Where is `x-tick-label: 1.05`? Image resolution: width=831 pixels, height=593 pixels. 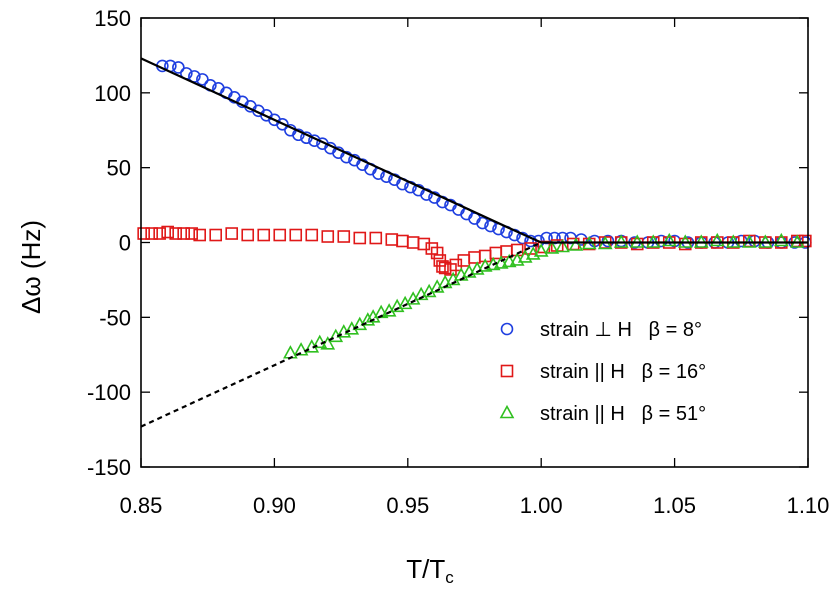
x-tick-label: 1.05 is located at coordinates (674, 505).